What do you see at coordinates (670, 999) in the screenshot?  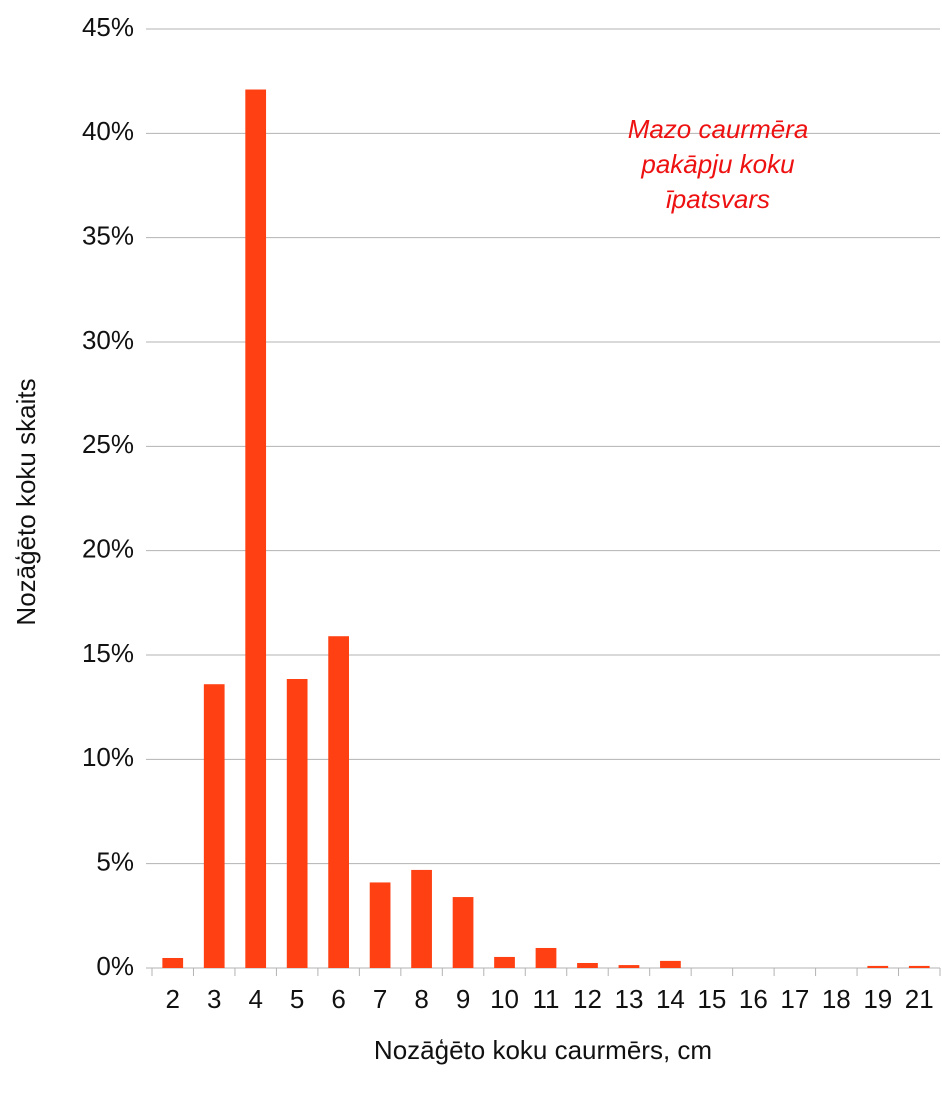 I see `x-tick-label: 14` at bounding box center [670, 999].